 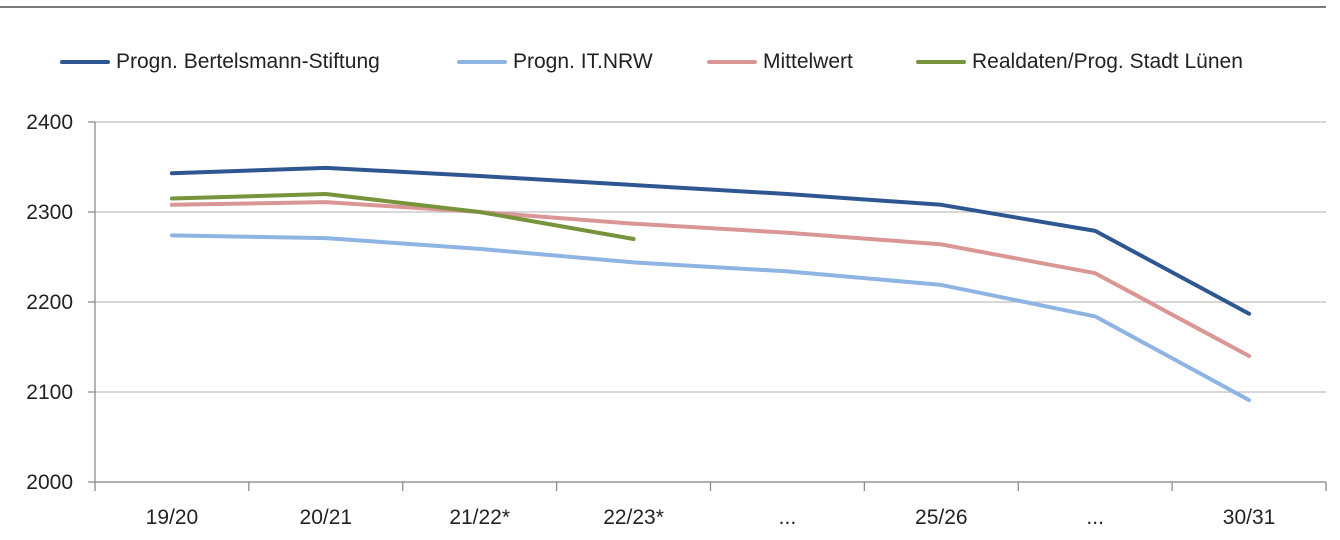 I want to click on legend-label-bertelsmann: Progn. Bertelsmann-Stiftung, so click(x=248, y=61).